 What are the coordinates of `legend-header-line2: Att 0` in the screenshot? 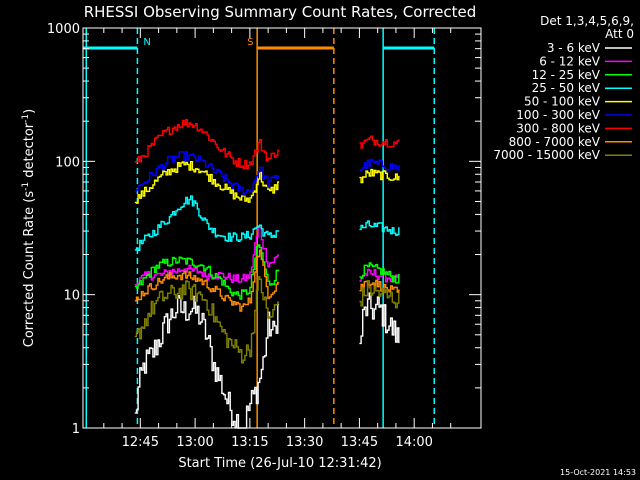 It's located at (619, 34).